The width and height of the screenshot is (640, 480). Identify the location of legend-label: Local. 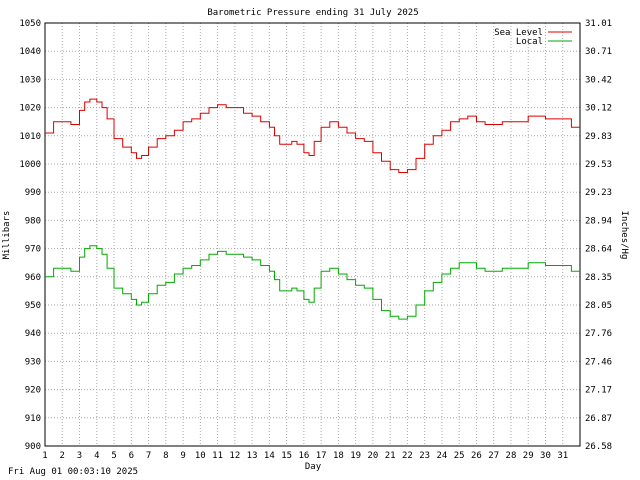
(529, 42).